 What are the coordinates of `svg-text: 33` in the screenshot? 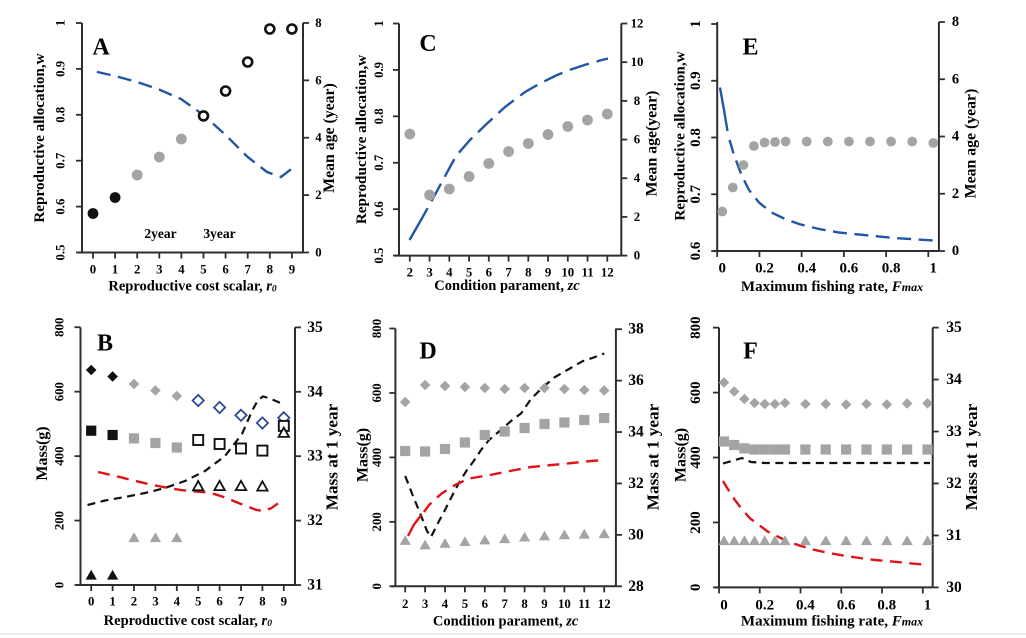 It's located at (315, 456).